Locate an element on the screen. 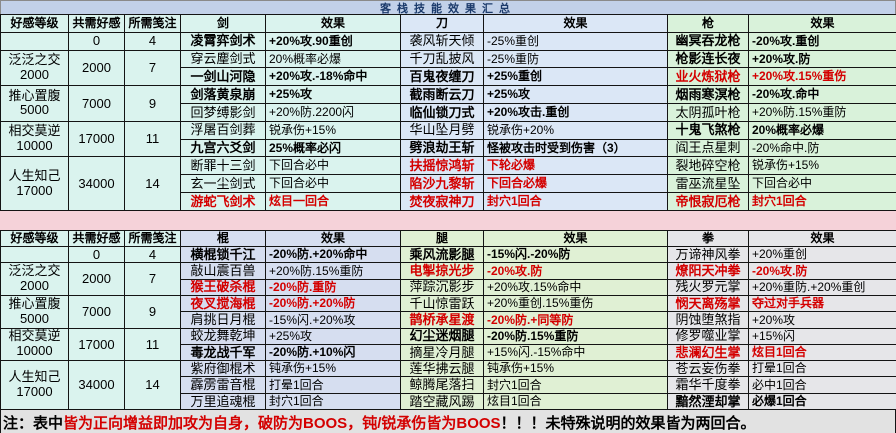 Image resolution: width=896 pixels, height=433 pixels. skill-name-cell: 临仙锁刀式 is located at coordinates (442, 112).